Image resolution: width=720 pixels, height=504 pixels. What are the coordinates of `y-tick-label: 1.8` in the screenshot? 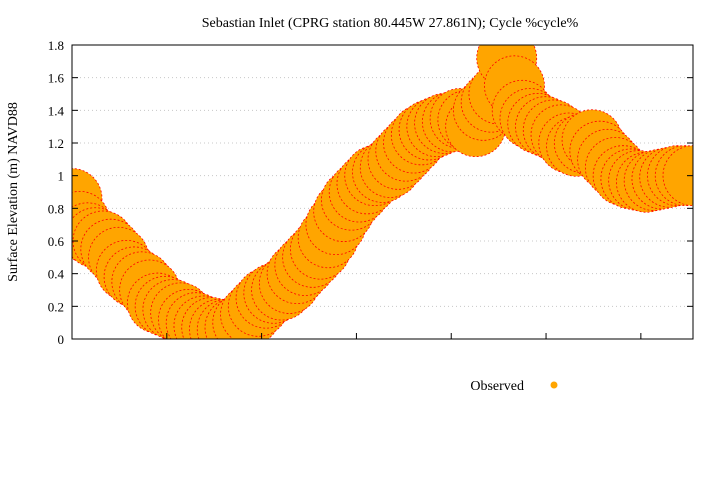 It's located at (56, 45).